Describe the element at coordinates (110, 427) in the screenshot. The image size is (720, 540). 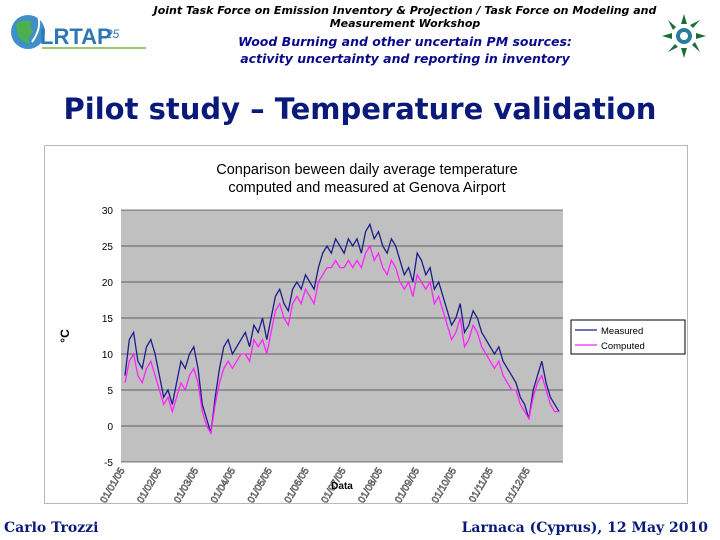
I see `y-tick-label: 0` at that location.